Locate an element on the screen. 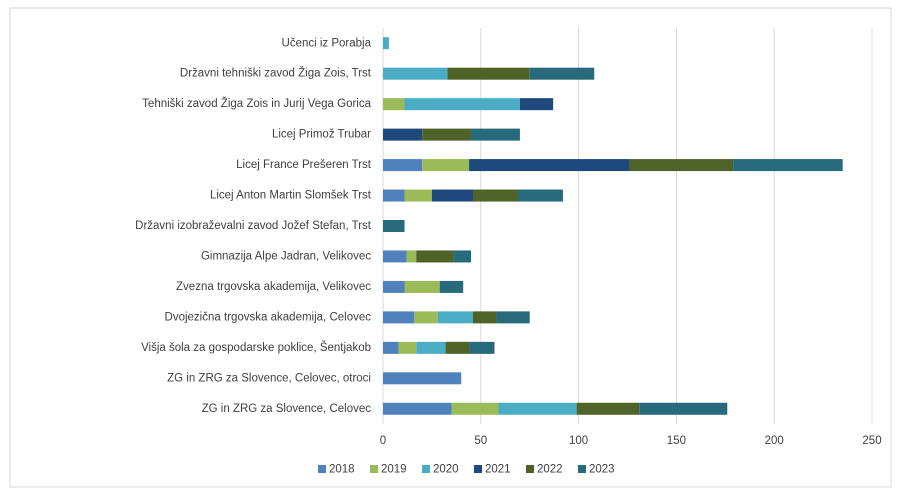 The height and width of the screenshot is (493, 902). y-tick-label: Dvojezična trgovska akademija, Celovec is located at coordinates (268, 317).